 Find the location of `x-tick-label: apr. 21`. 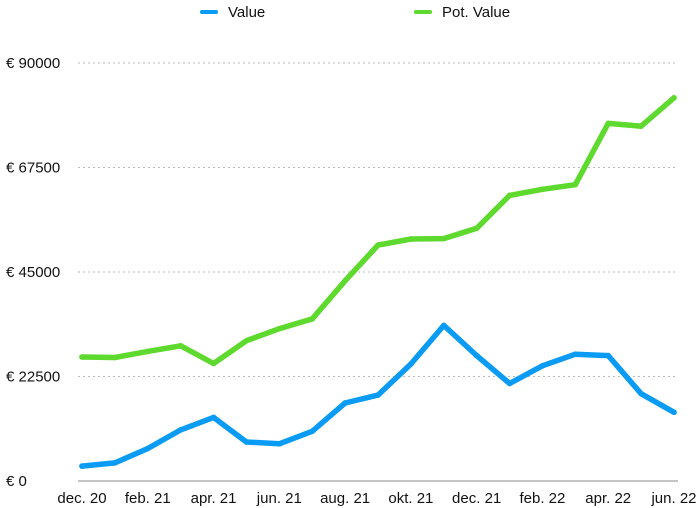

x-tick-label: apr. 21 is located at coordinates (214, 498).